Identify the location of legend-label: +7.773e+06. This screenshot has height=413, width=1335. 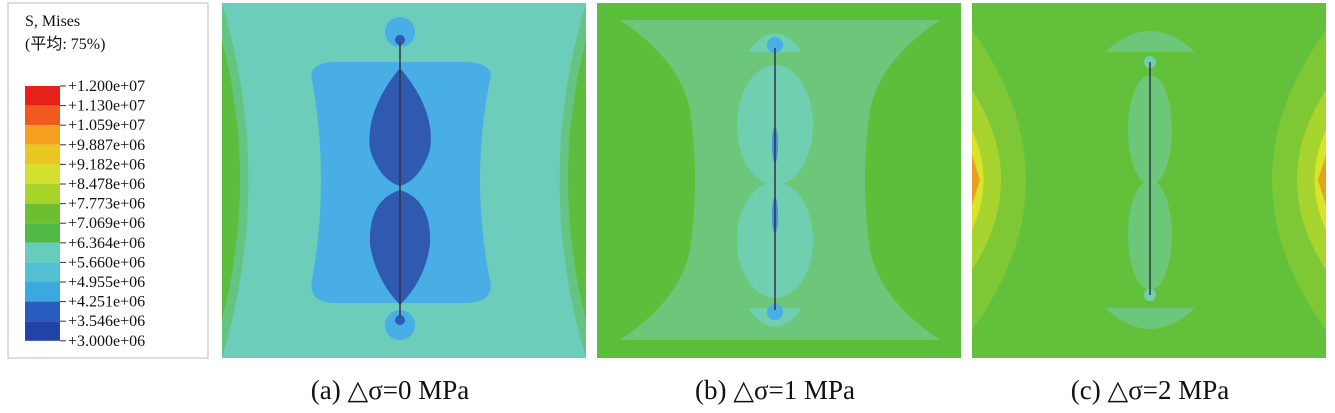
(106, 204).